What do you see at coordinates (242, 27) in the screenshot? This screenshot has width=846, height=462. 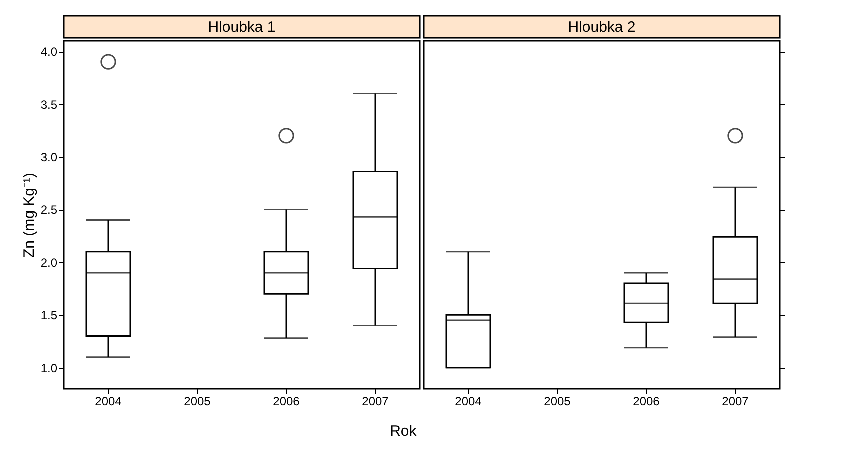 I see `chart-title: Hloubka 1` at bounding box center [242, 27].